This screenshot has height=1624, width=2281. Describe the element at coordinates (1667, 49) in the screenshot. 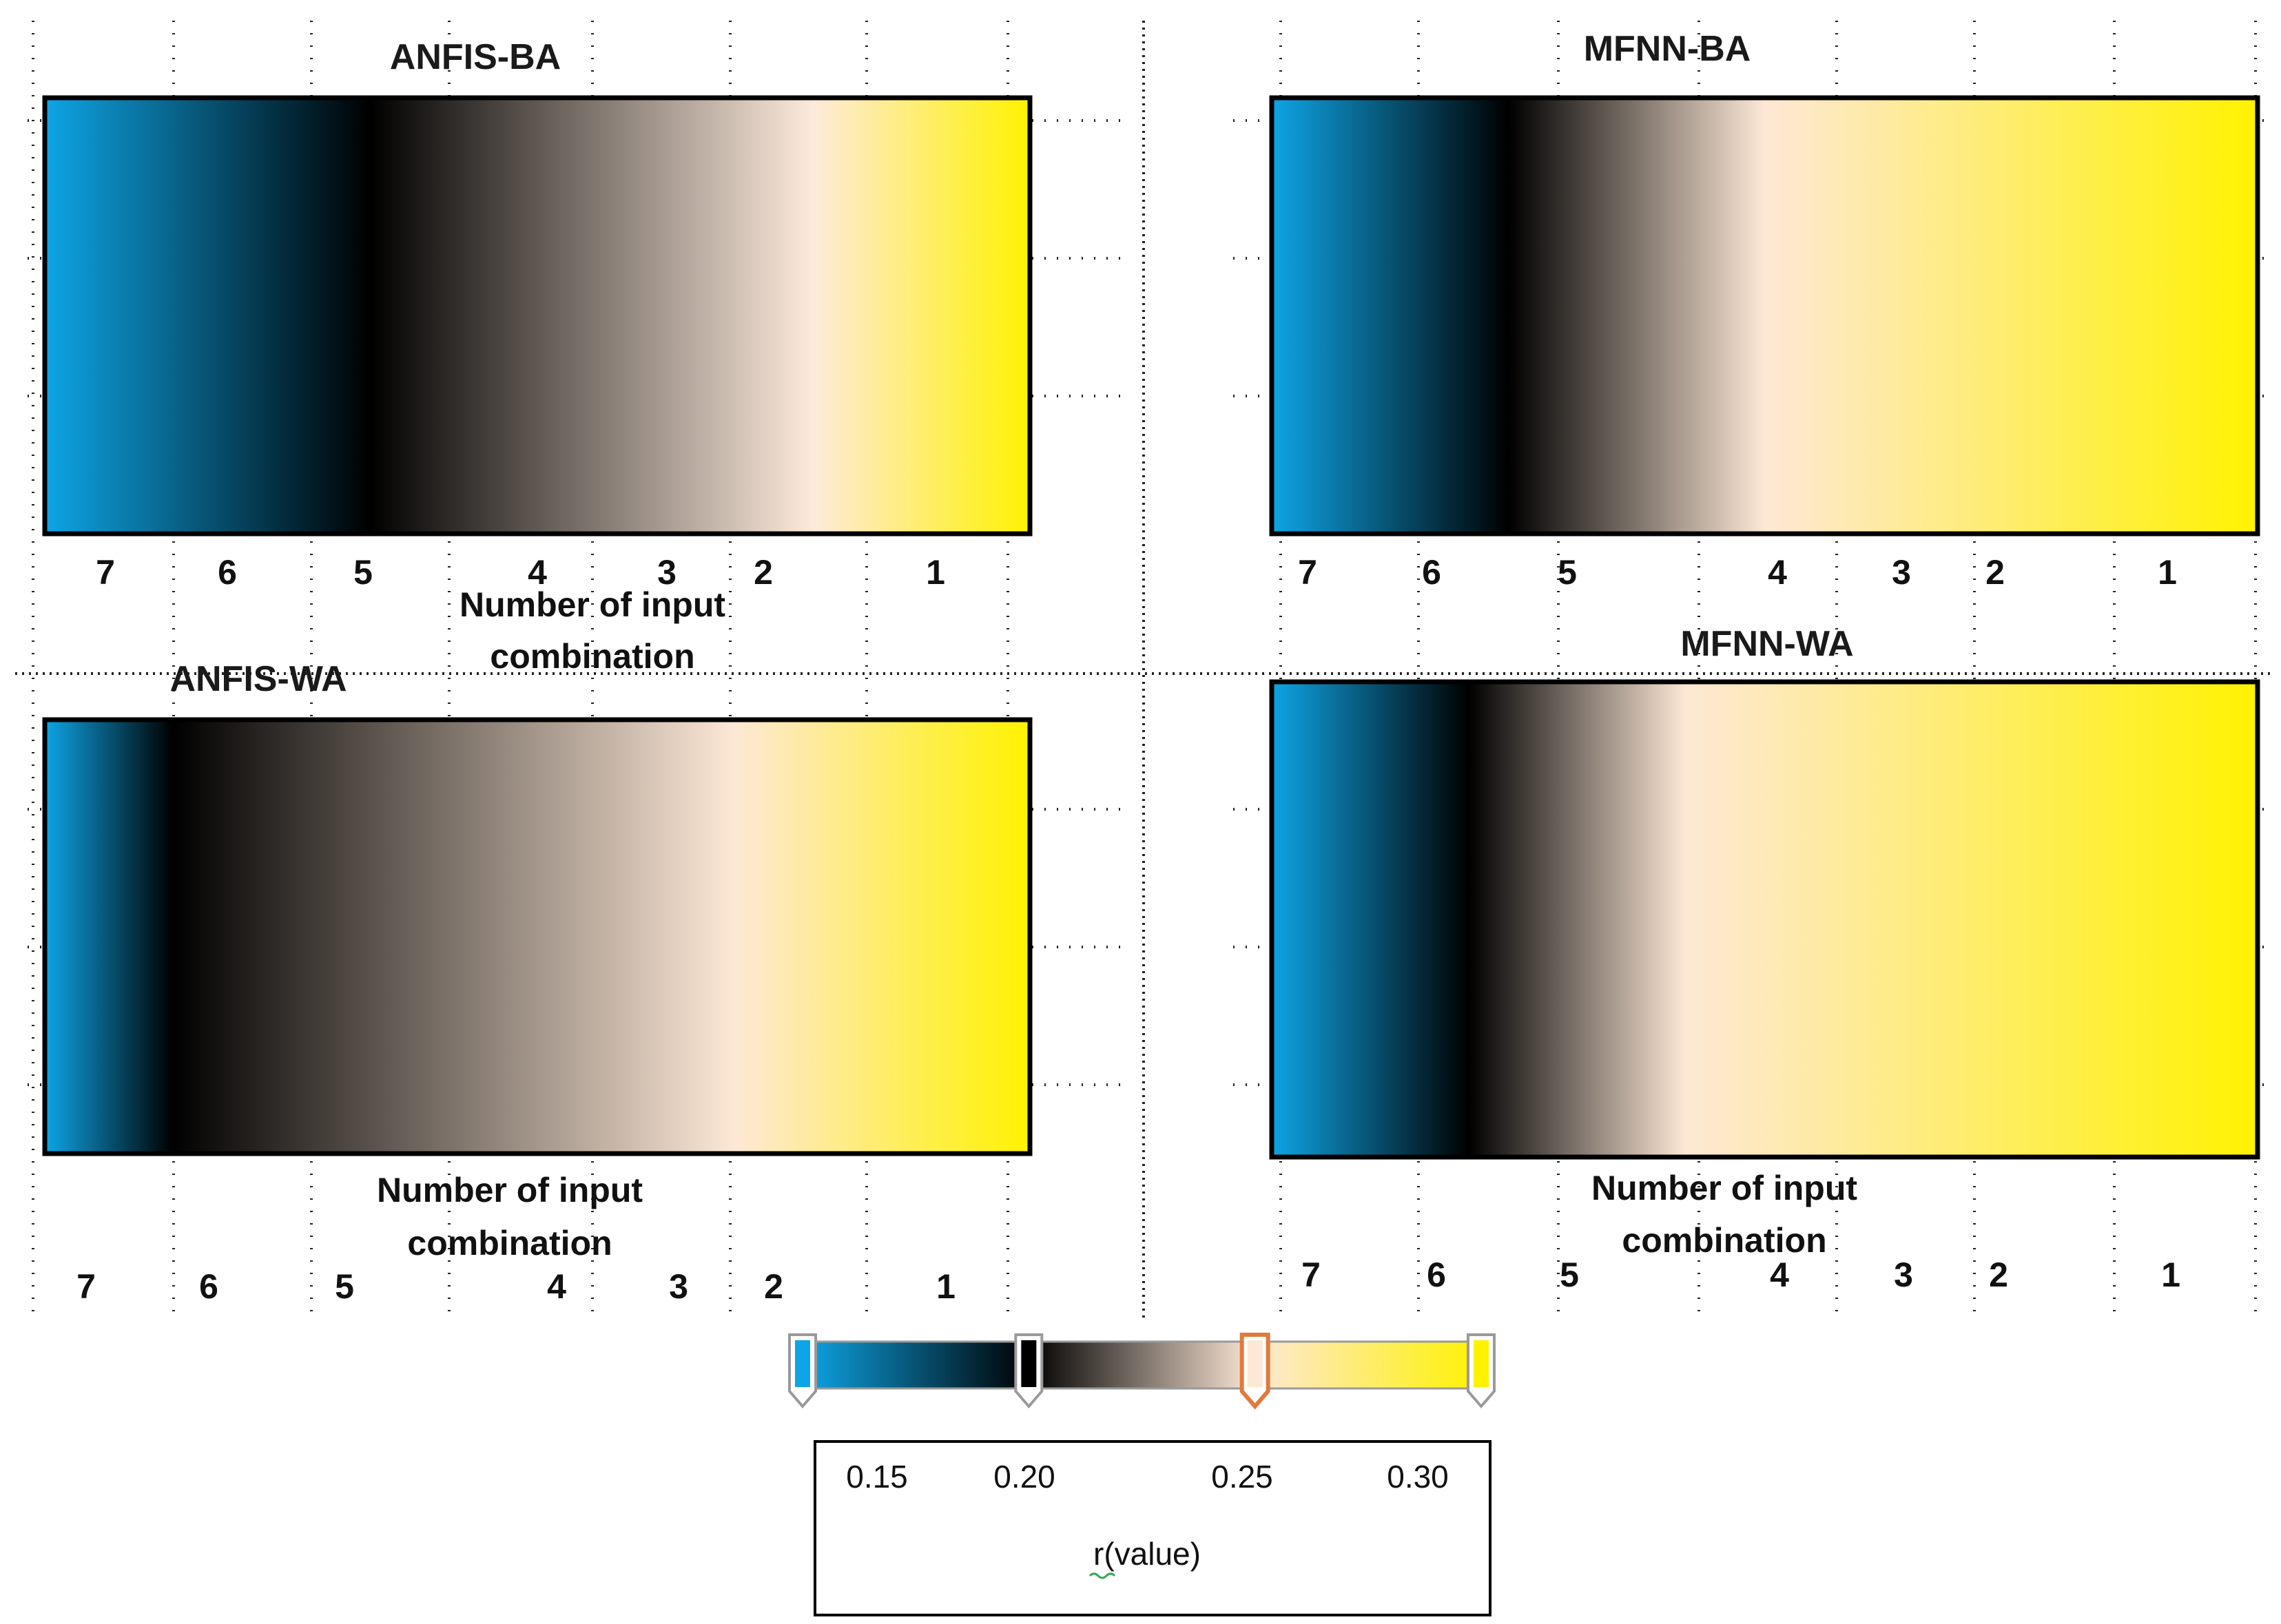

I see `panel-title: MFNN-BA` at that location.